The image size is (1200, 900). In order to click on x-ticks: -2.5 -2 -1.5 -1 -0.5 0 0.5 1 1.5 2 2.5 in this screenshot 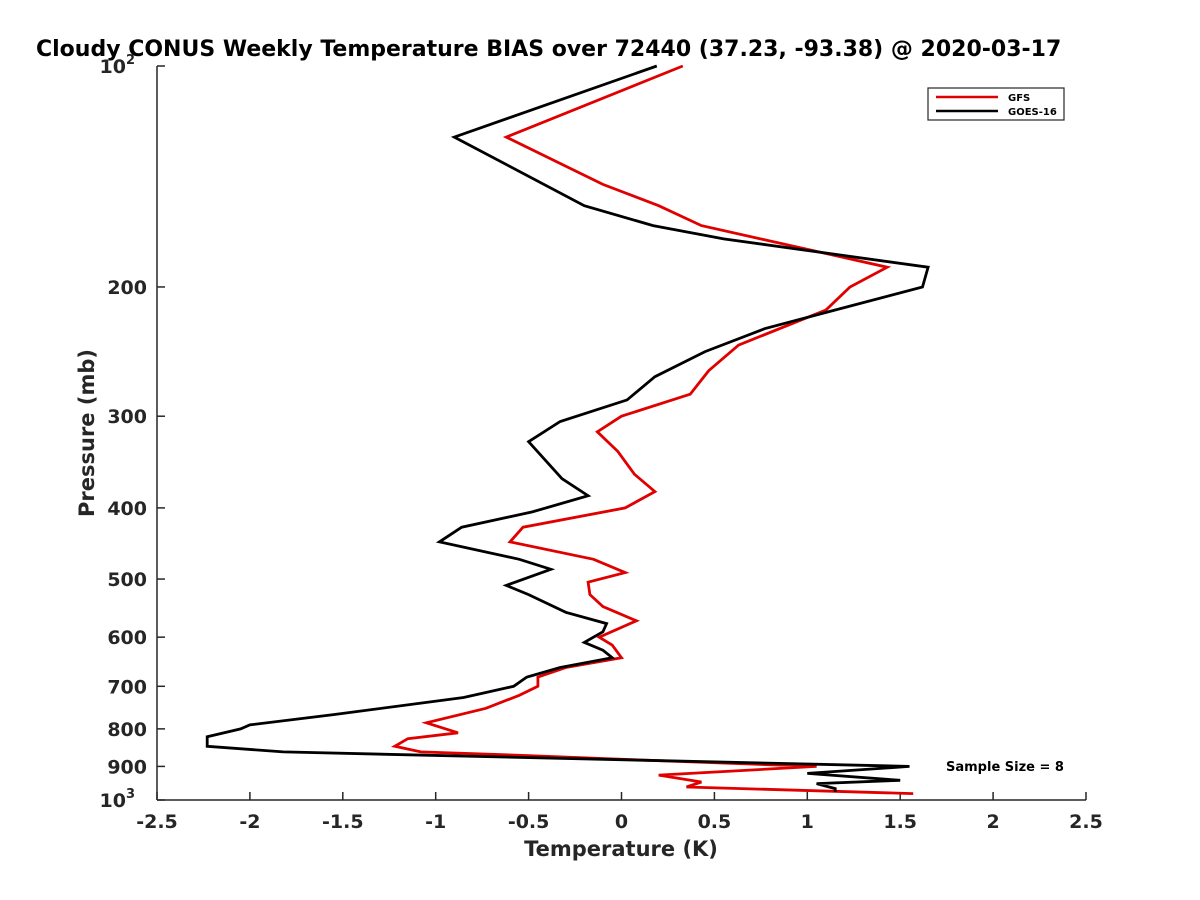, I will do `click(619, 812)`.